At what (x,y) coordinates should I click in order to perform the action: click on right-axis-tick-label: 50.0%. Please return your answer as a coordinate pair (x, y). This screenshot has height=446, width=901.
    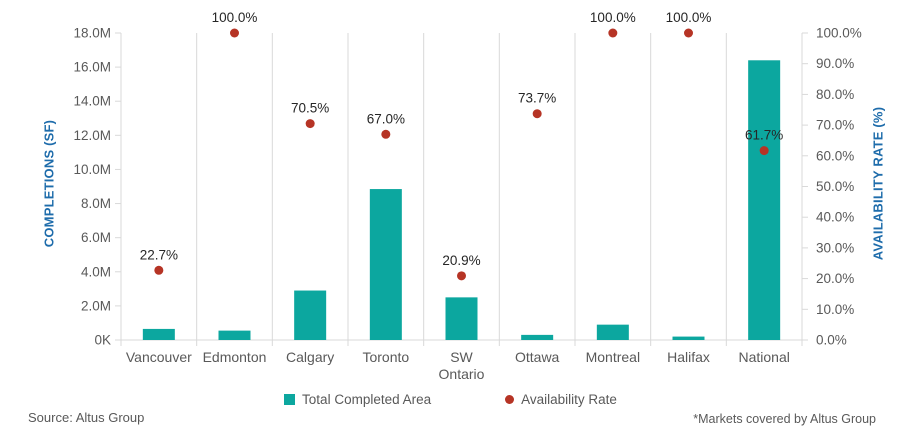
    Looking at the image, I should click on (835, 186).